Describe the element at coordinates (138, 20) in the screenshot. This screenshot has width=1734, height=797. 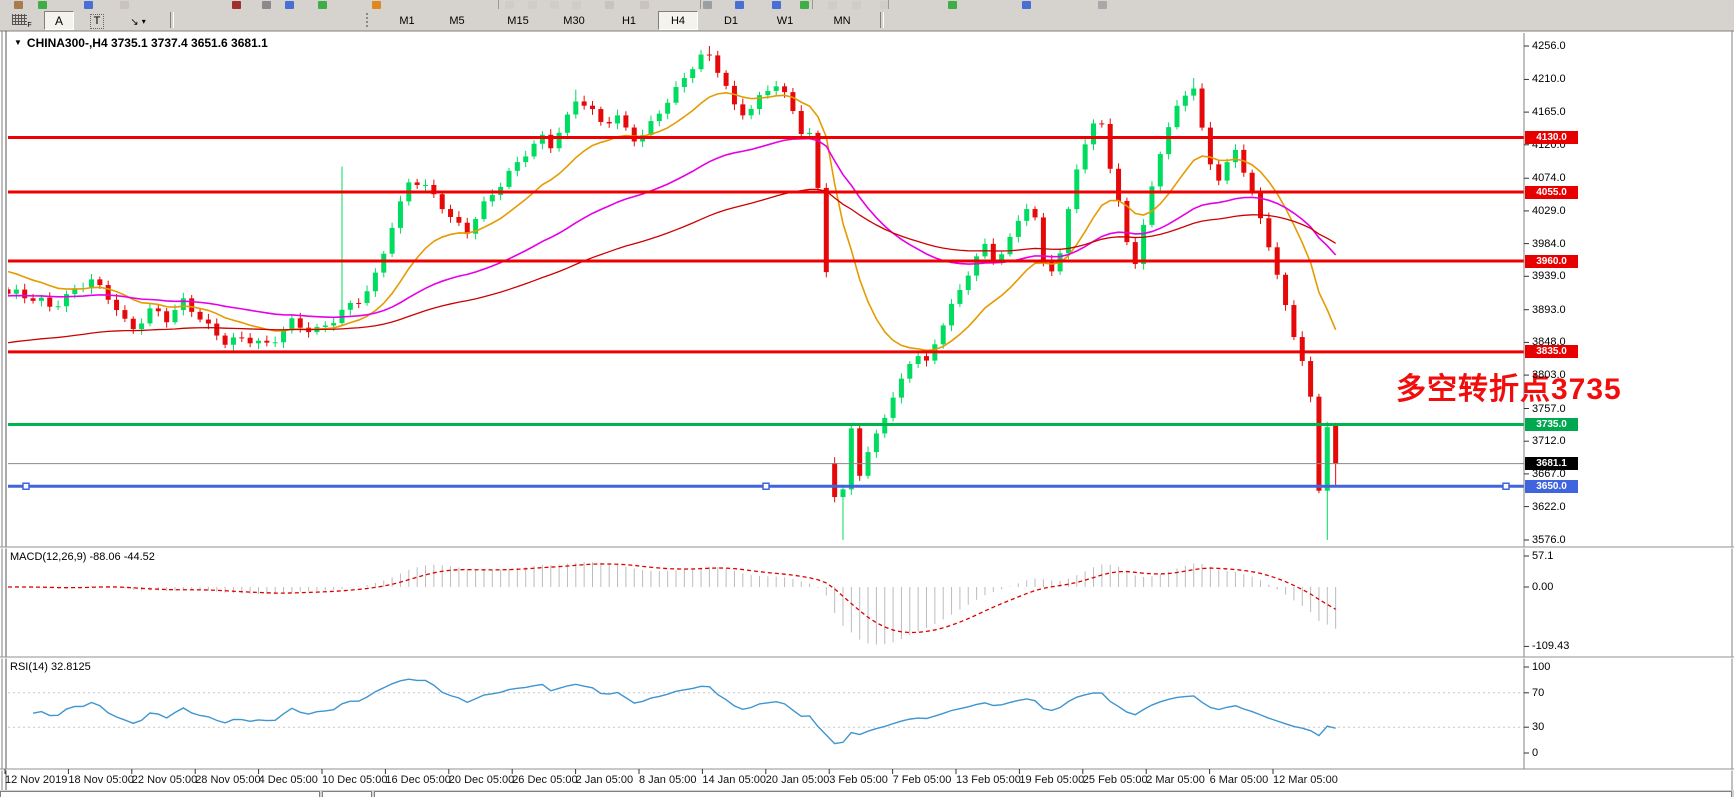
I see `arrow-objects-button: ↘ ▾` at that location.